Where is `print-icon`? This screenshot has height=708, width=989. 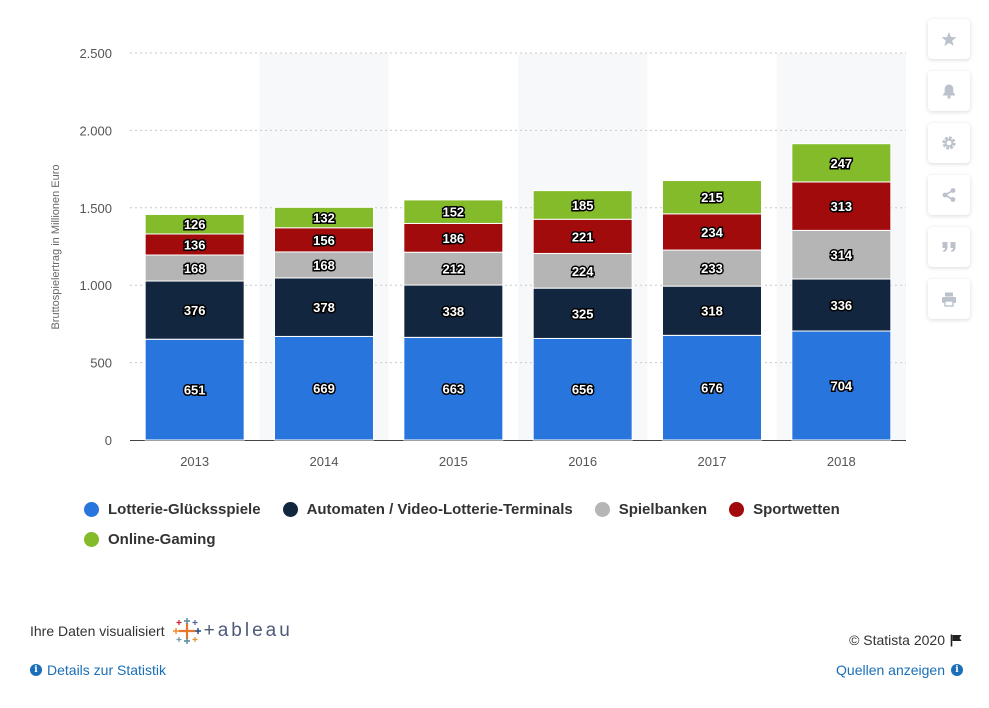
print-icon is located at coordinates (949, 299).